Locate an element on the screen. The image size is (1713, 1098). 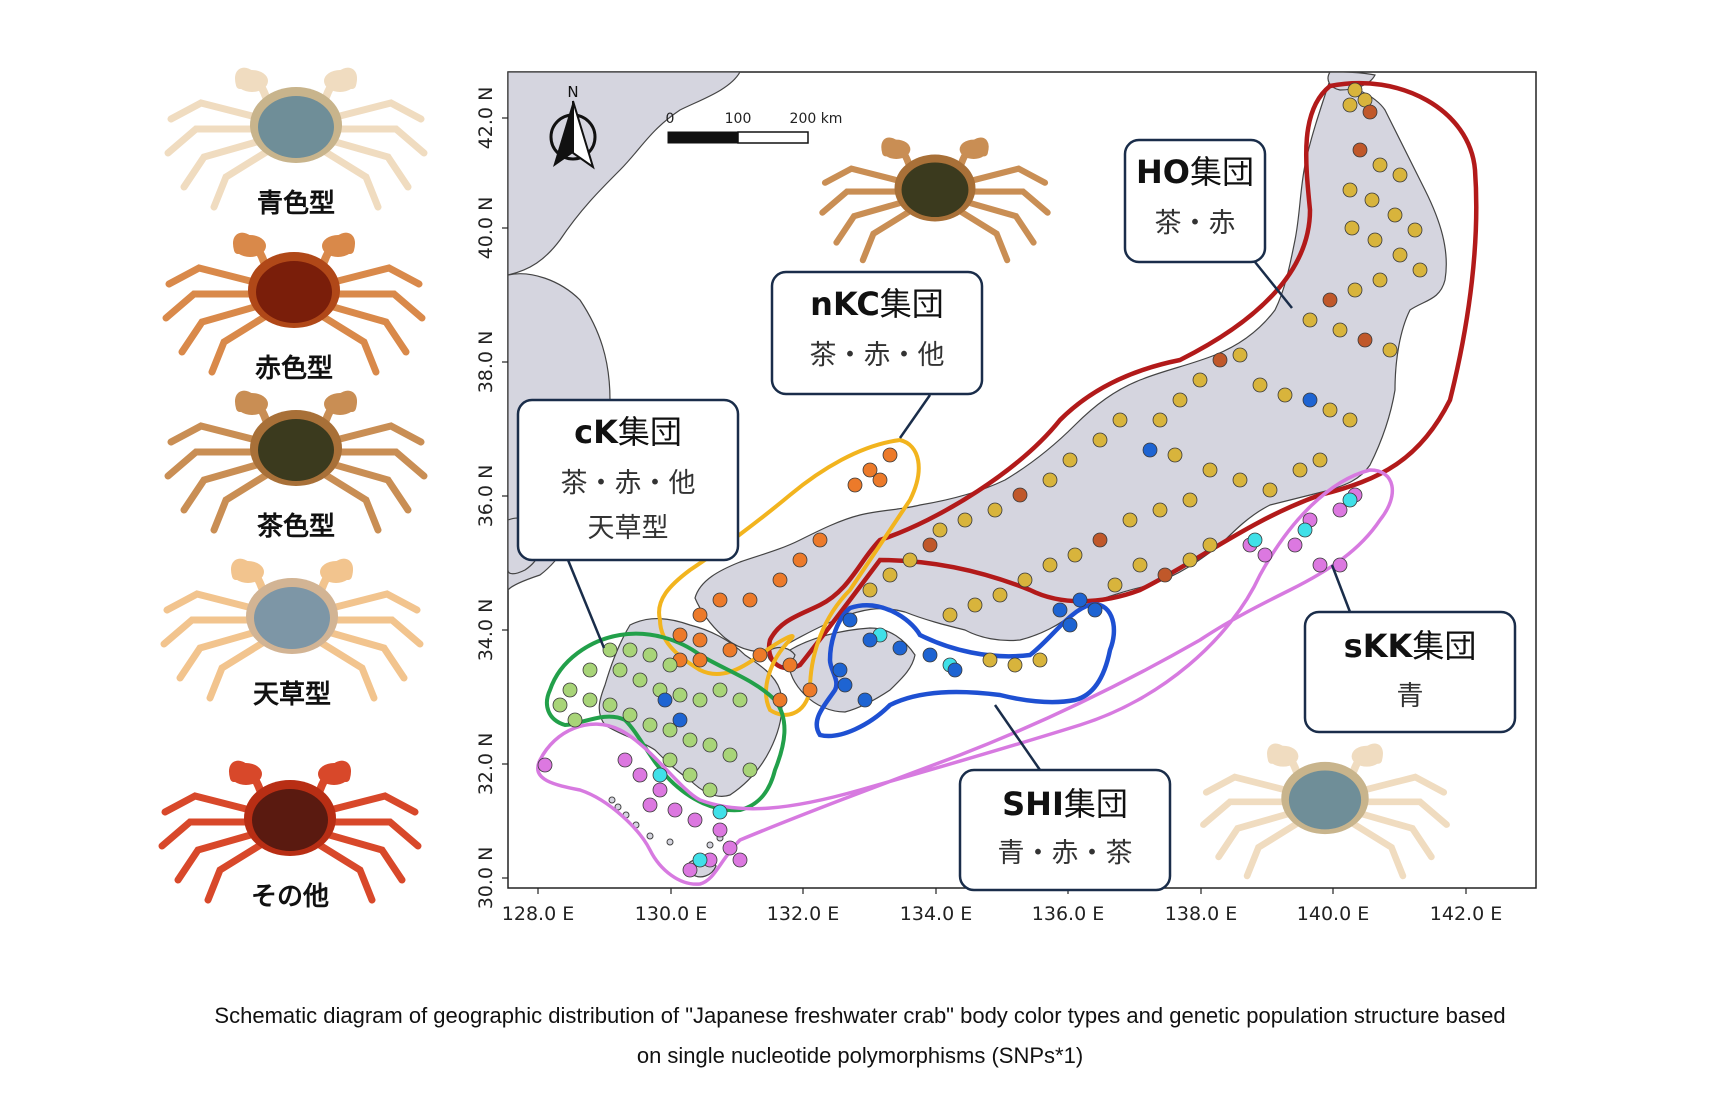
nkc-colors: 茶・赤・他 is located at coordinates (877, 355).